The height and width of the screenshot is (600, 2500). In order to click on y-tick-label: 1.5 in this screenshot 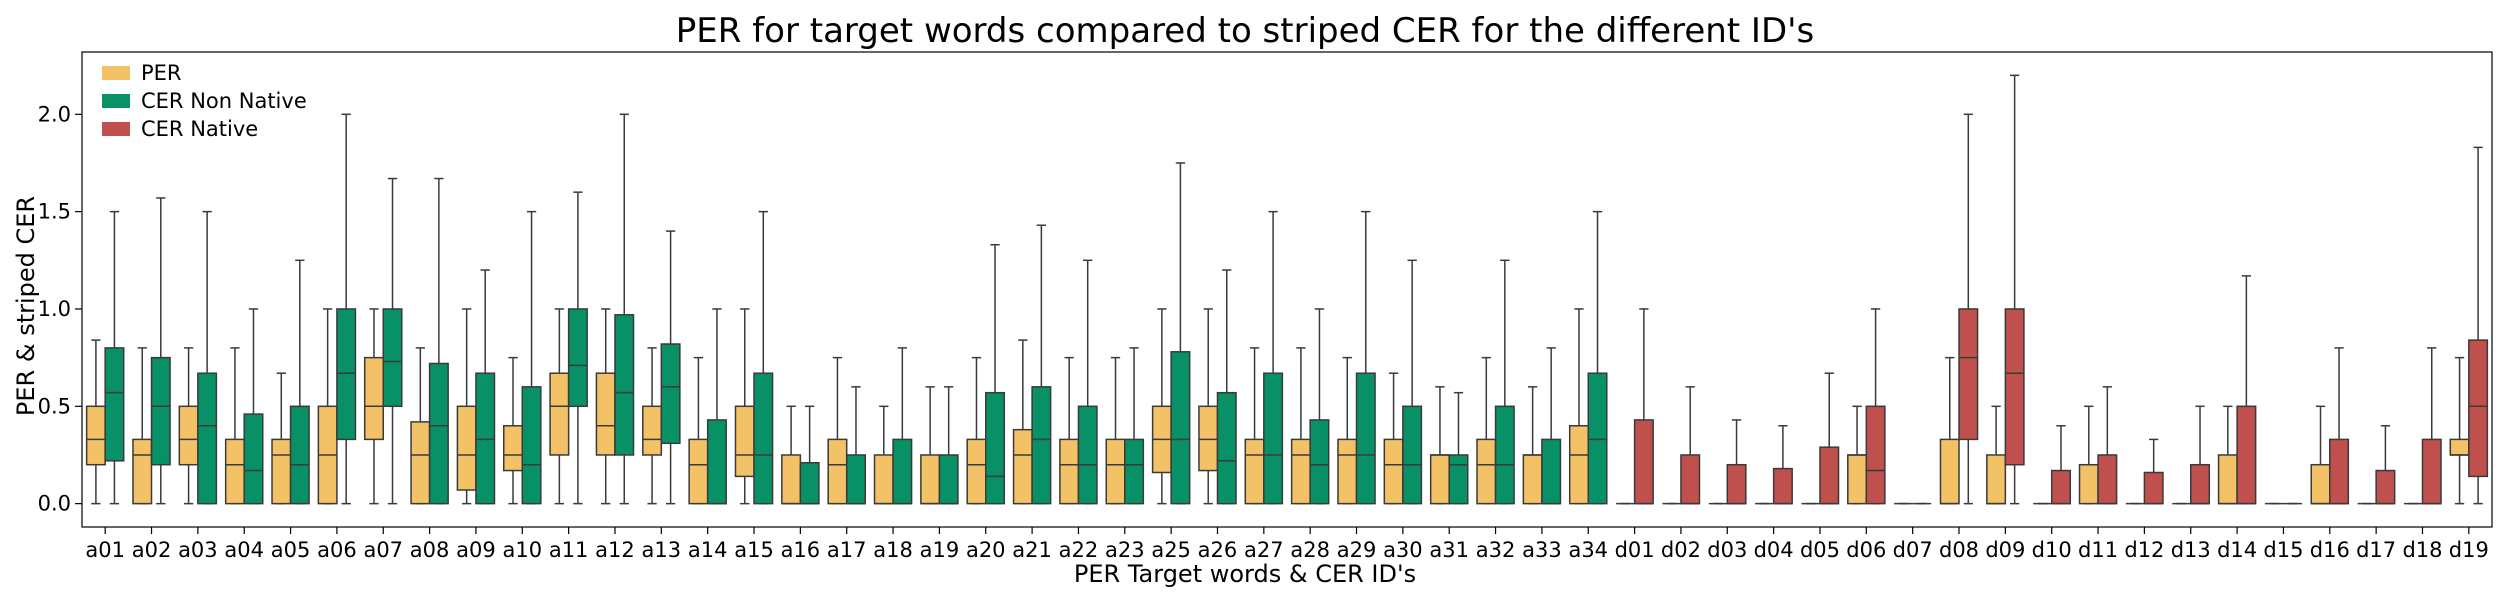, I will do `click(54, 212)`.